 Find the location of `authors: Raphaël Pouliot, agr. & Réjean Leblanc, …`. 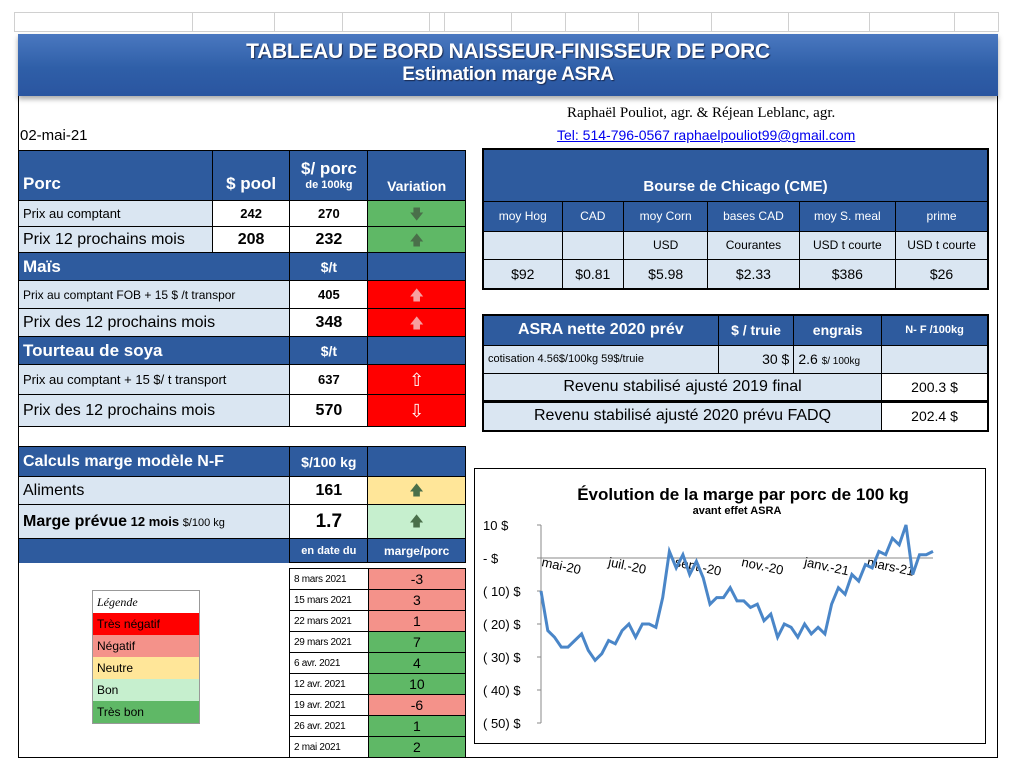

authors: Raphaël Pouliot, agr. & Réjean Leblanc, … is located at coordinates (701, 113).